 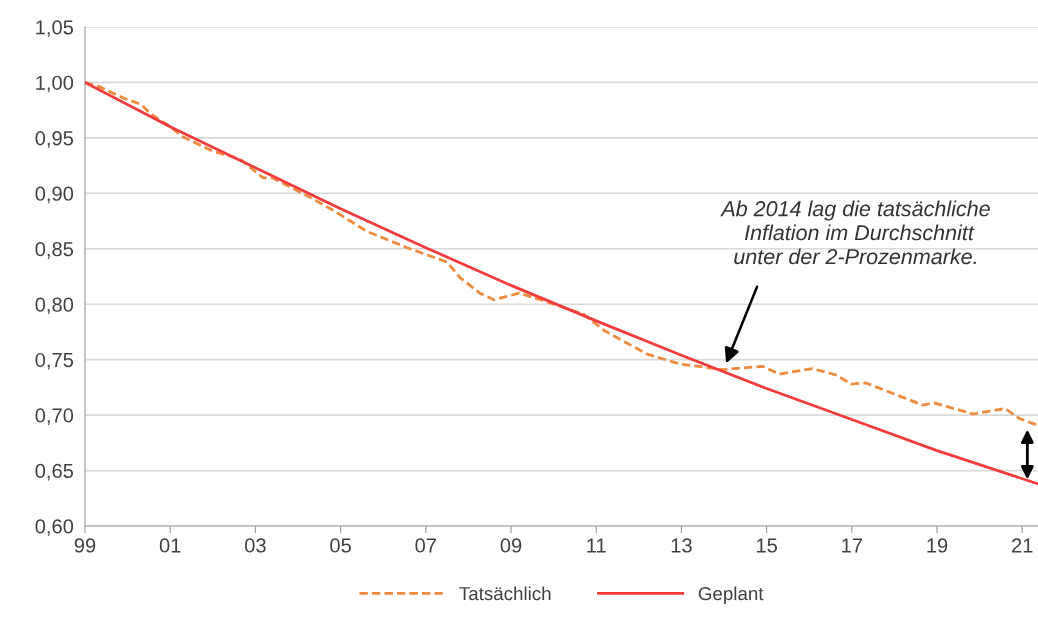 I want to click on y-tick-label: 0,85, so click(x=54, y=250).